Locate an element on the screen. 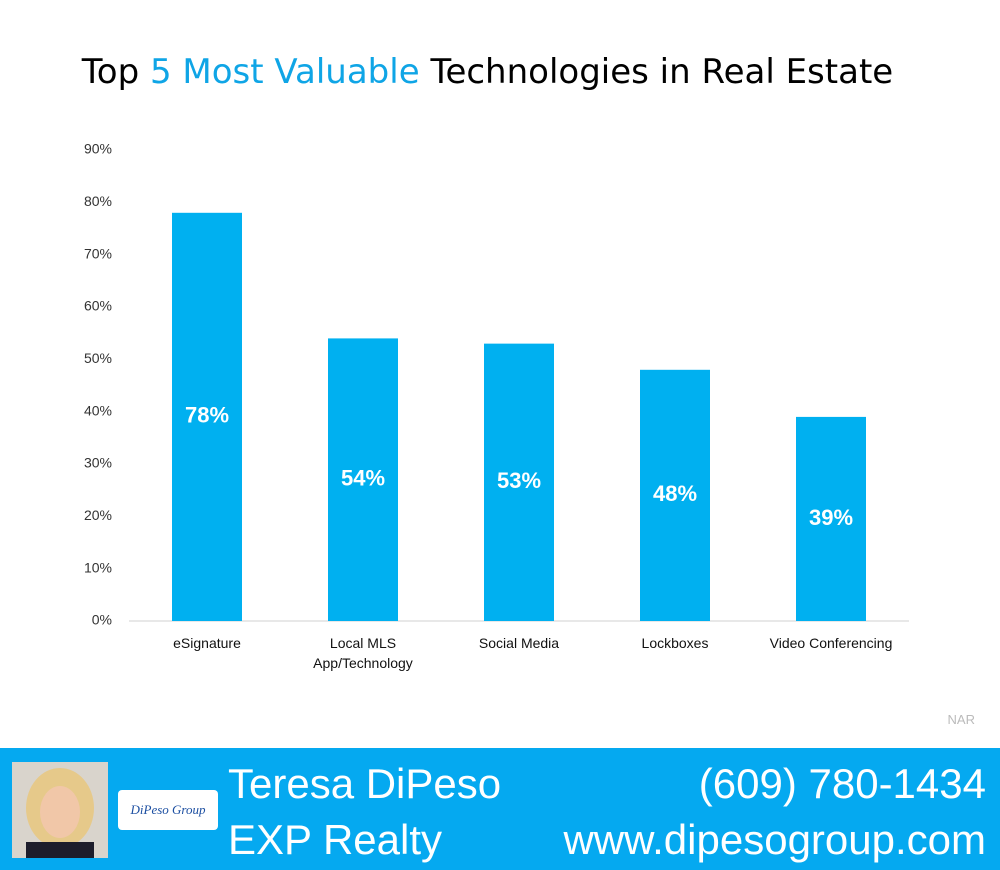 The height and width of the screenshot is (870, 1000). website: www.dipesogroup.com is located at coordinates (774, 839).